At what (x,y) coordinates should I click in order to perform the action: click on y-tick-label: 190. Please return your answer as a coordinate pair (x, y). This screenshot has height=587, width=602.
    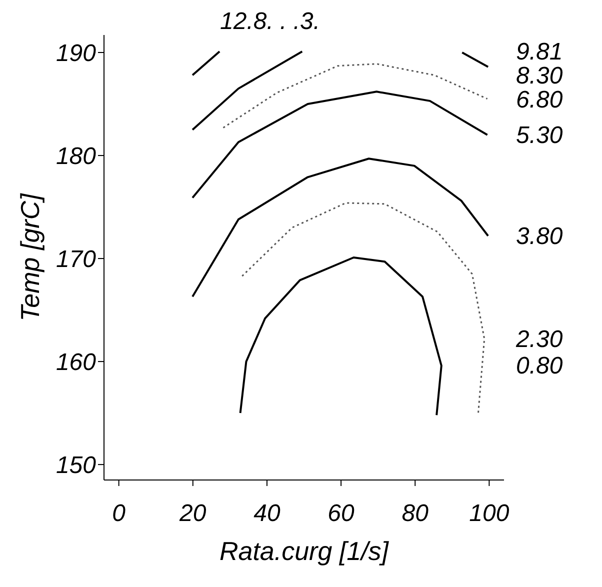
    Looking at the image, I should click on (76, 54).